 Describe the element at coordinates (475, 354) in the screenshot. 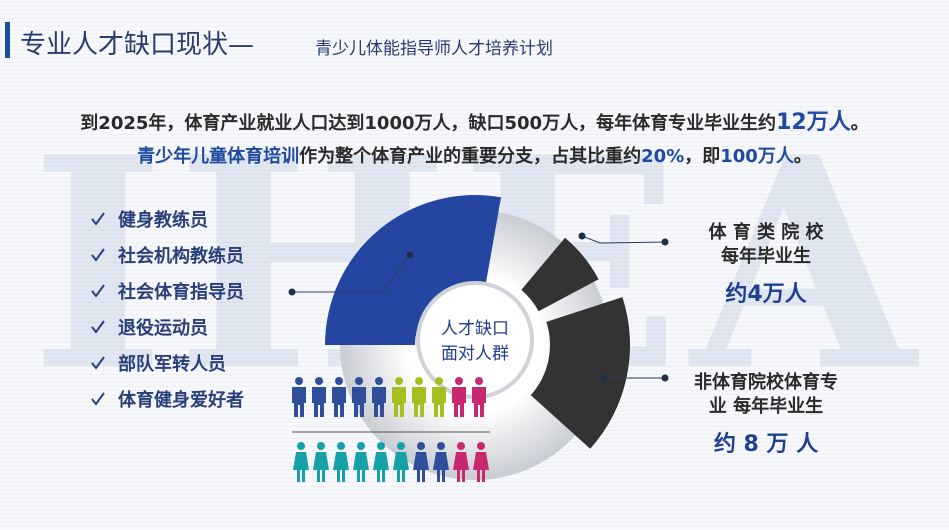

I see `center-line: 面对人群` at that location.